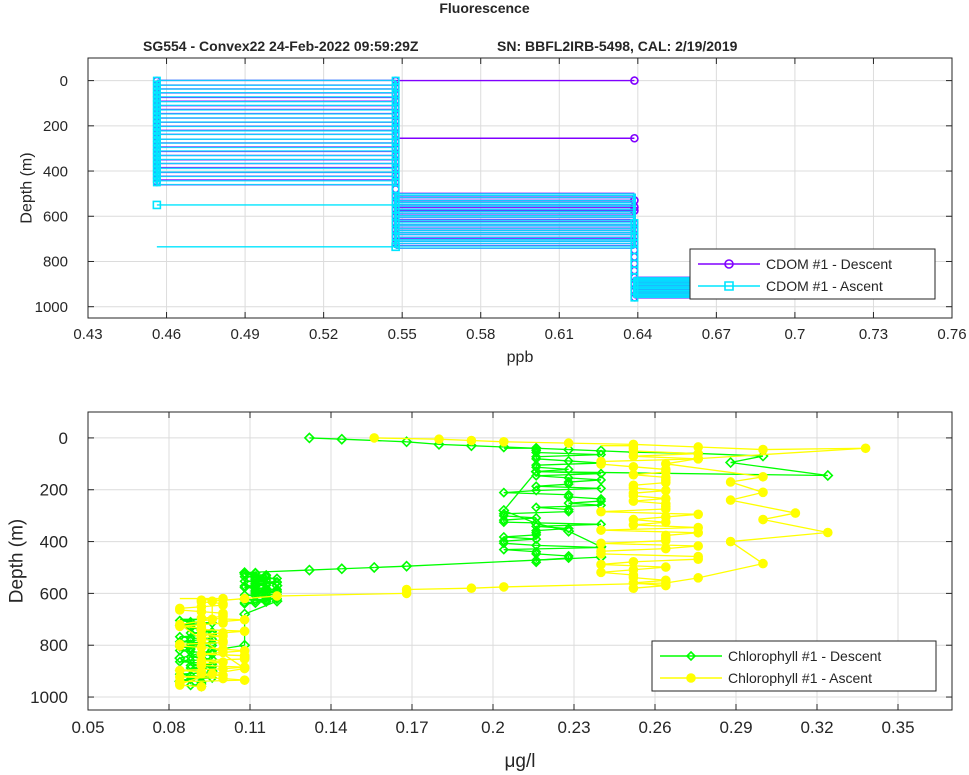 Image resolution: width=969 pixels, height=775 pixels. I want to click on x-tick-label: 0.17, so click(411, 727).